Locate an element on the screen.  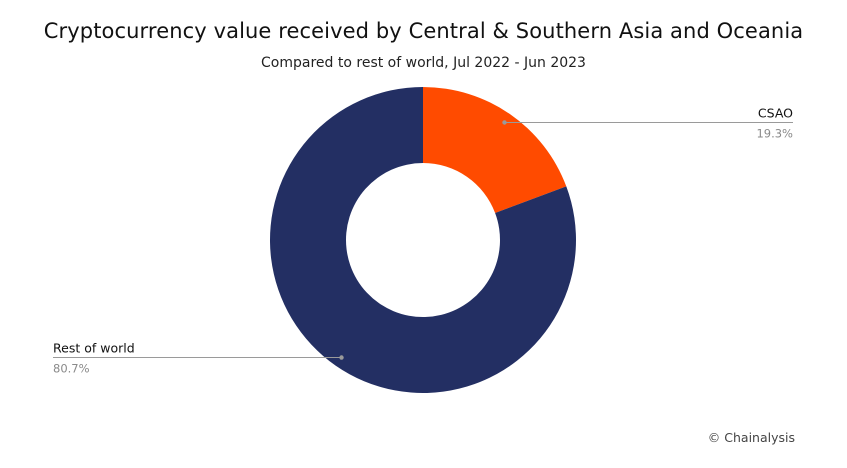
chainalysis-credit: © Chainalysis is located at coordinates (751, 437).